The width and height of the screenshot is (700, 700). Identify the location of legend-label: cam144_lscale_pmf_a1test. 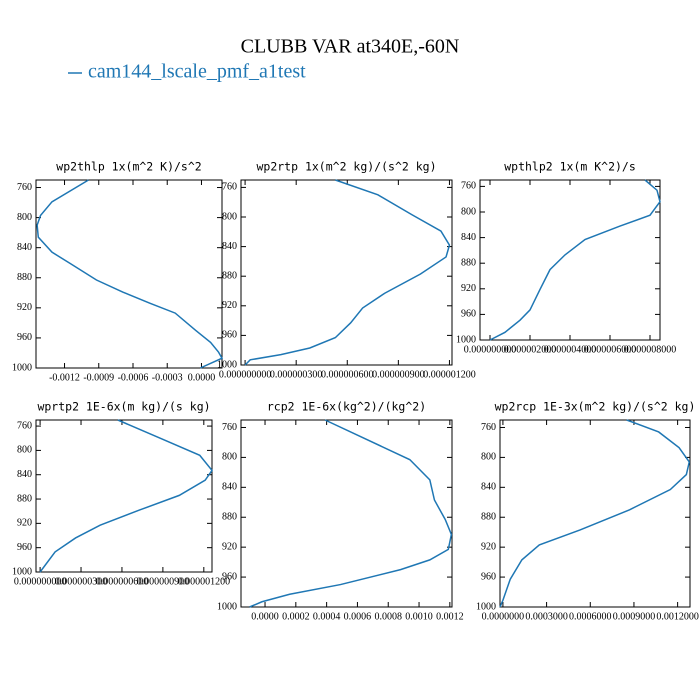
(197, 72).